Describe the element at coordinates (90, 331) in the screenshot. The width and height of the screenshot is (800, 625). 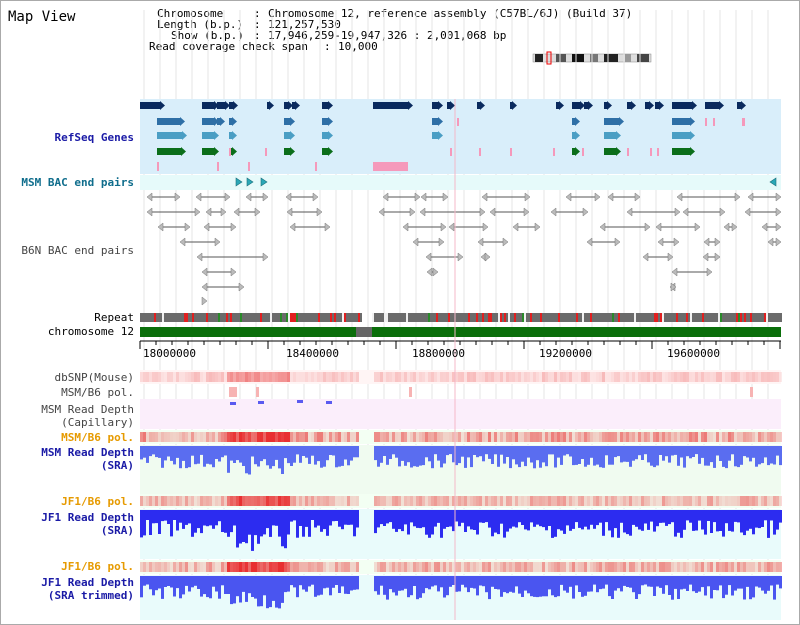
I see `track-label-chromosome: chromosome 12` at that location.